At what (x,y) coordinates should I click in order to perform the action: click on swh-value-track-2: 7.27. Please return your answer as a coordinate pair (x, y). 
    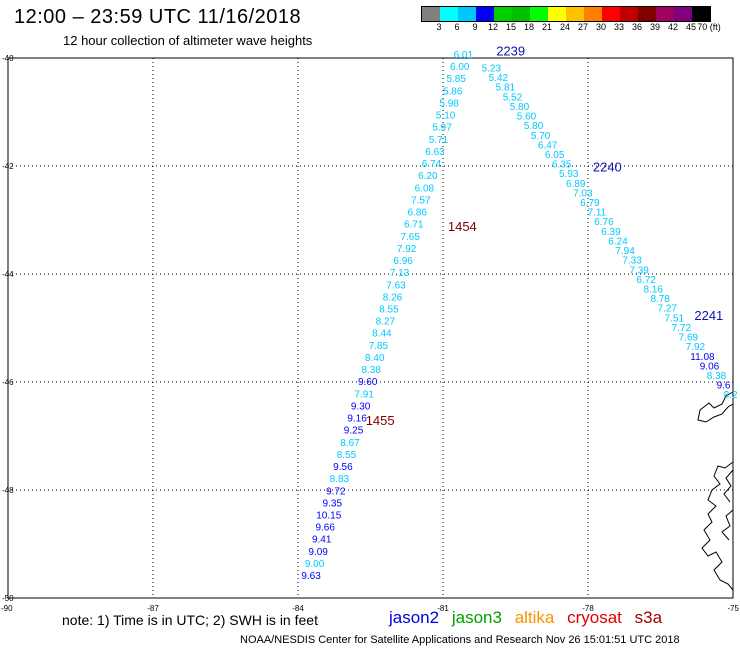
    Looking at the image, I should click on (668, 309).